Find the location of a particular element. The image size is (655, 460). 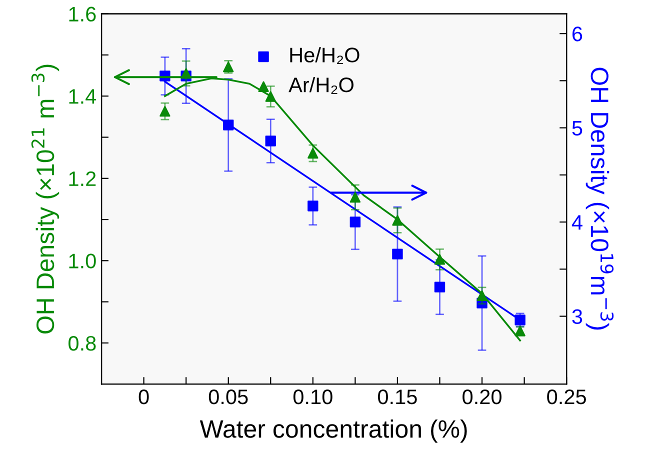

x-axis-title: Water concentration (%) is located at coordinates (333, 431).